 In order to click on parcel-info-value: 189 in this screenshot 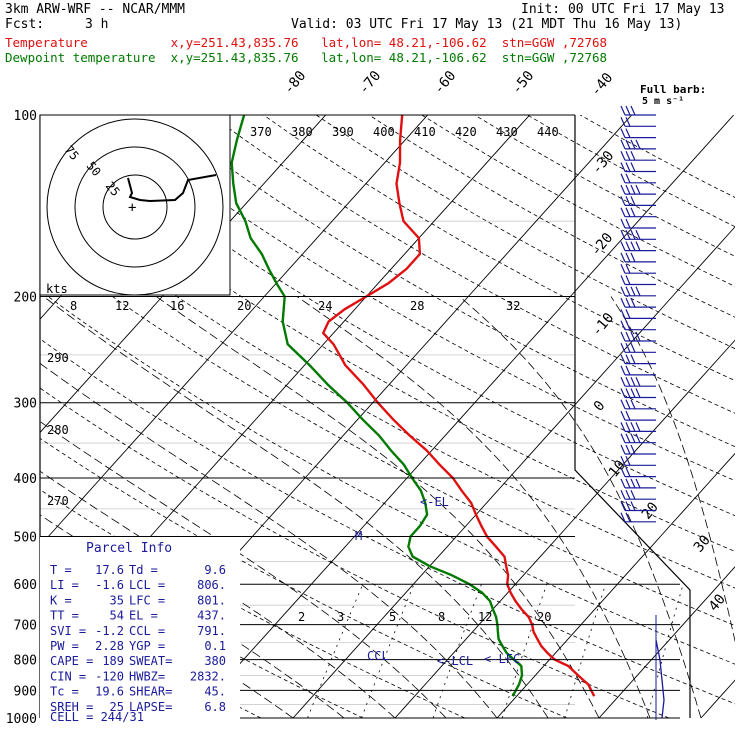, I will do `click(113, 661)`.